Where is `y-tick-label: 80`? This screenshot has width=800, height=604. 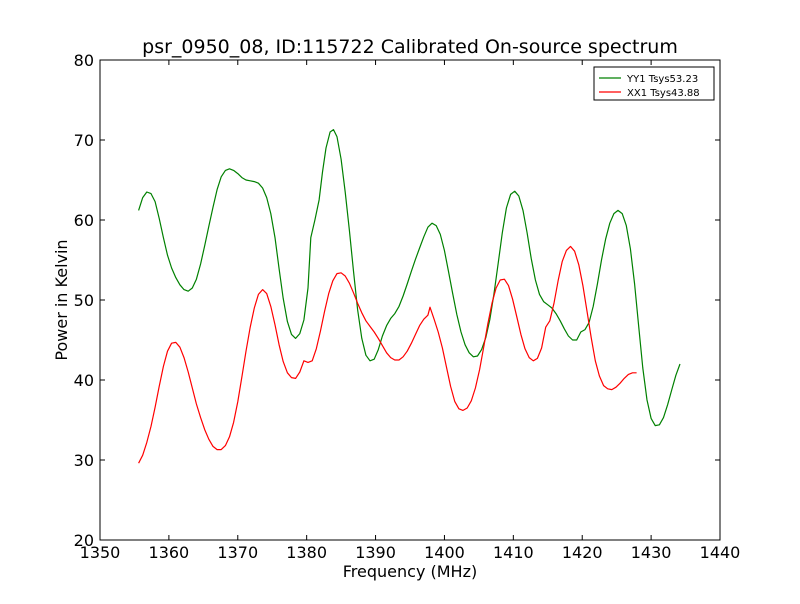
y-tick-label: 80 is located at coordinates (84, 60).